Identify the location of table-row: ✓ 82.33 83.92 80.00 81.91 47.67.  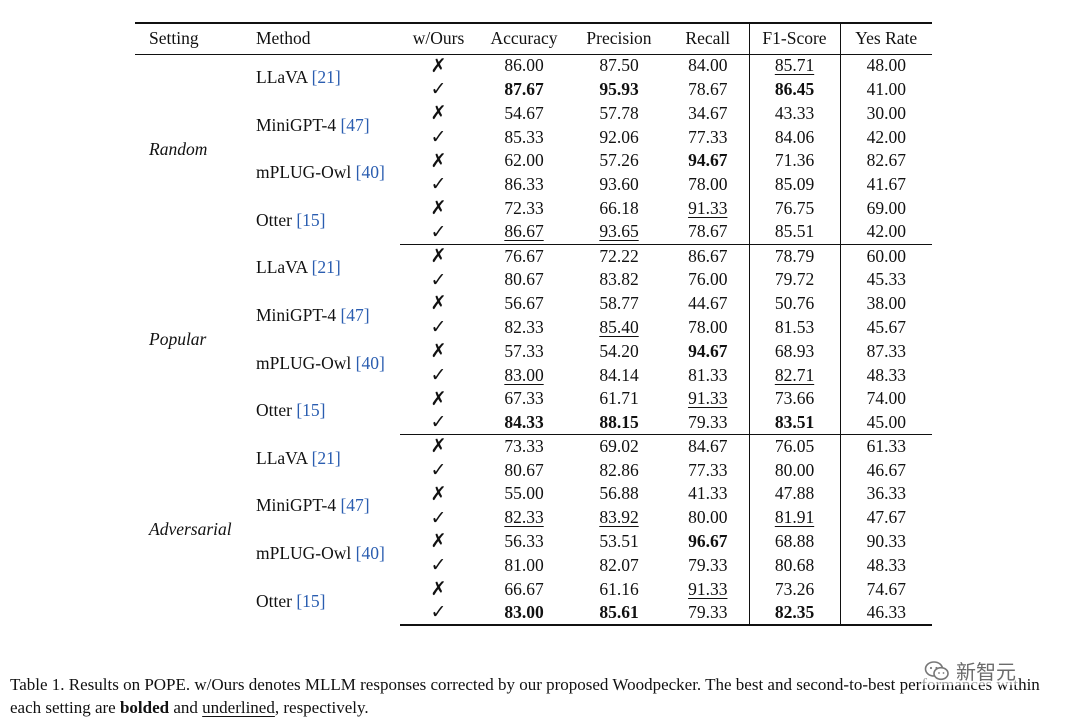
(533, 518).